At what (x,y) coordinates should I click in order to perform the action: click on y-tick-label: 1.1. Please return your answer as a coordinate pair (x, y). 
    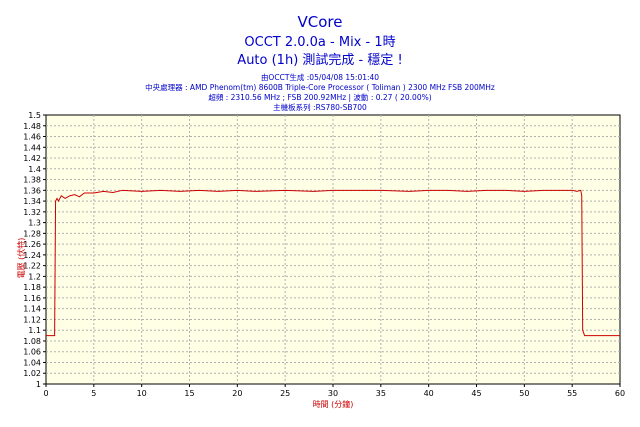
    Looking at the image, I should click on (34, 330).